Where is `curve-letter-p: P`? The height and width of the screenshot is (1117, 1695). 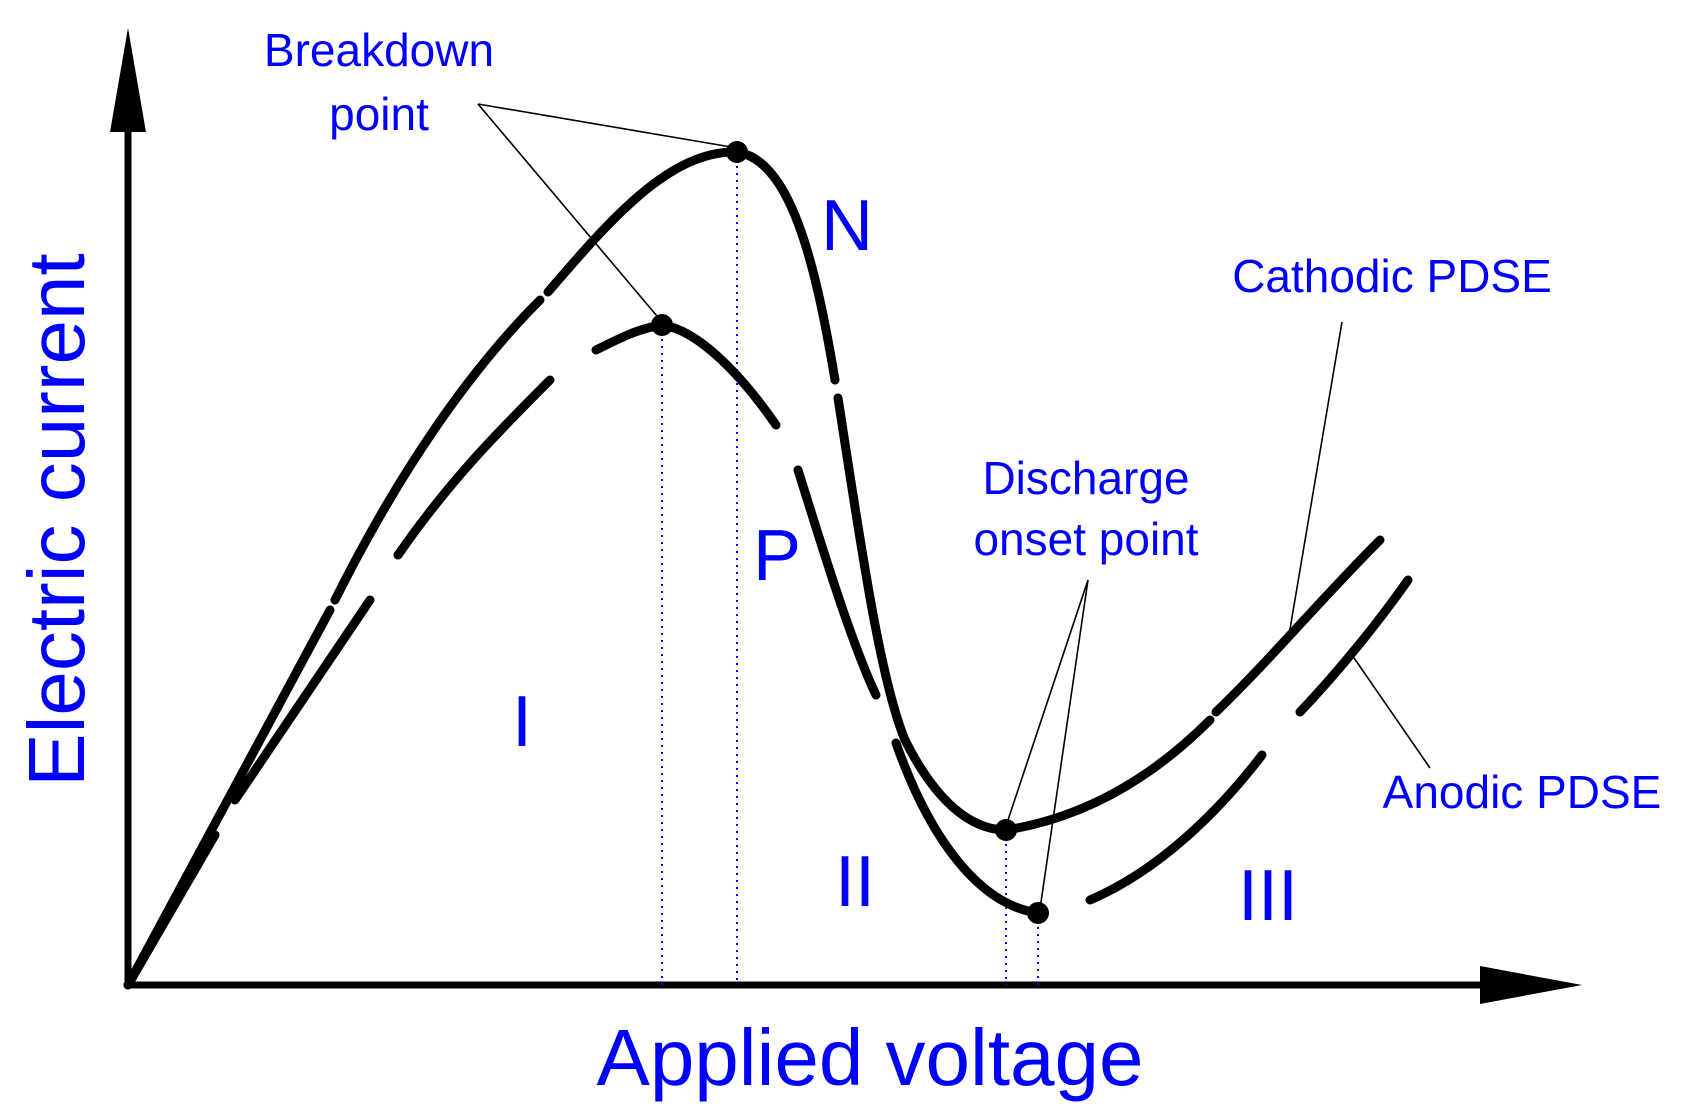
curve-letter-p: P is located at coordinates (777, 556).